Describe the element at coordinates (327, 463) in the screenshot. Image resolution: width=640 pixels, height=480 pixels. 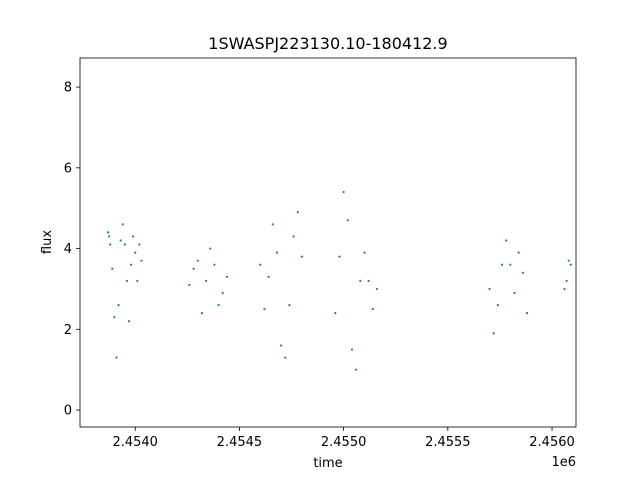
I see `x-axis-label: time` at that location.